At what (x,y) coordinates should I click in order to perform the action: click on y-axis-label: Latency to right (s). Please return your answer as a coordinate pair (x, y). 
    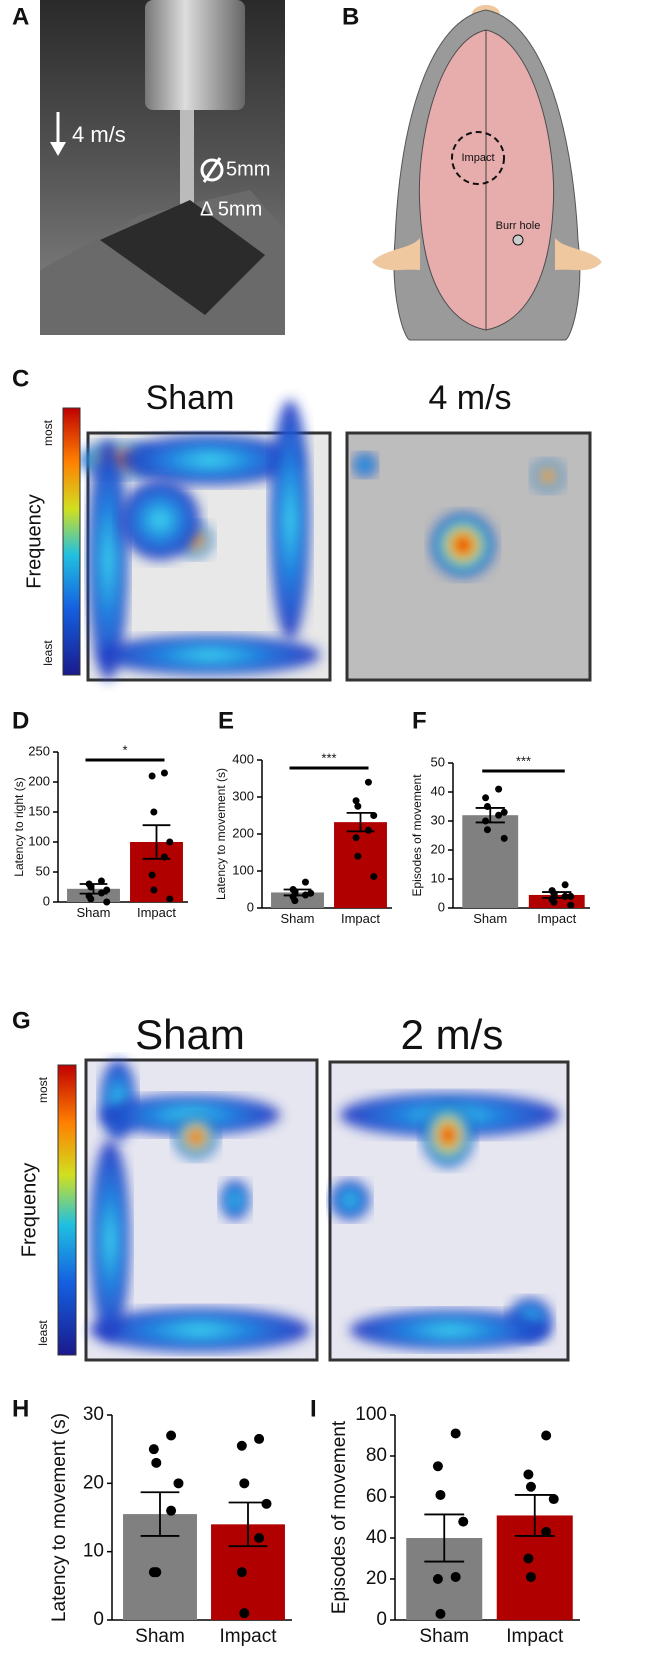
    Looking at the image, I should click on (19, 826).